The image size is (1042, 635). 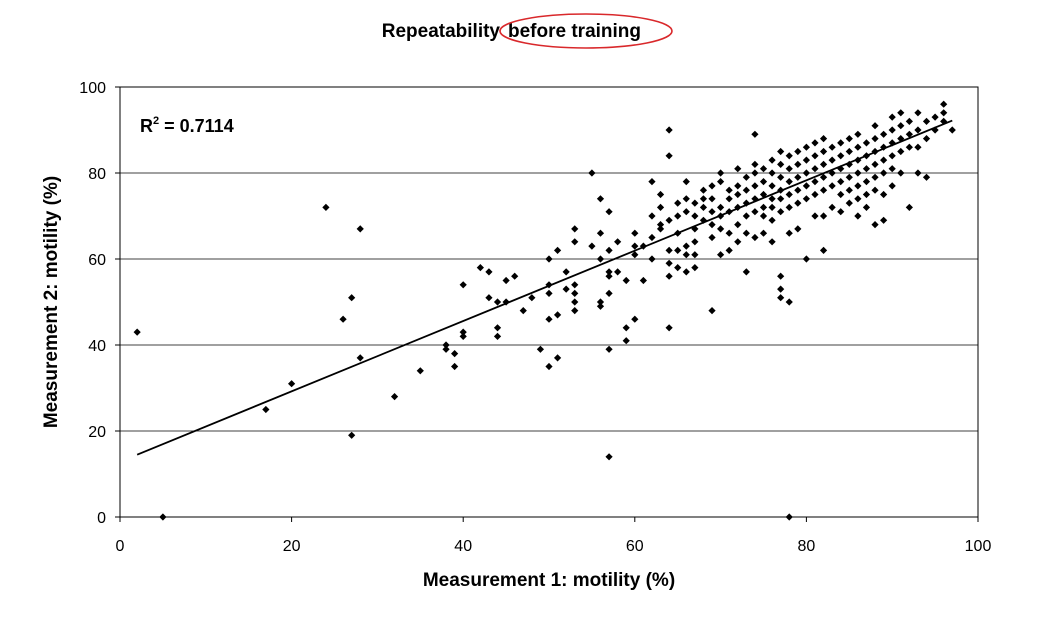 I want to click on x-tick-label: 60, so click(x=635, y=546).